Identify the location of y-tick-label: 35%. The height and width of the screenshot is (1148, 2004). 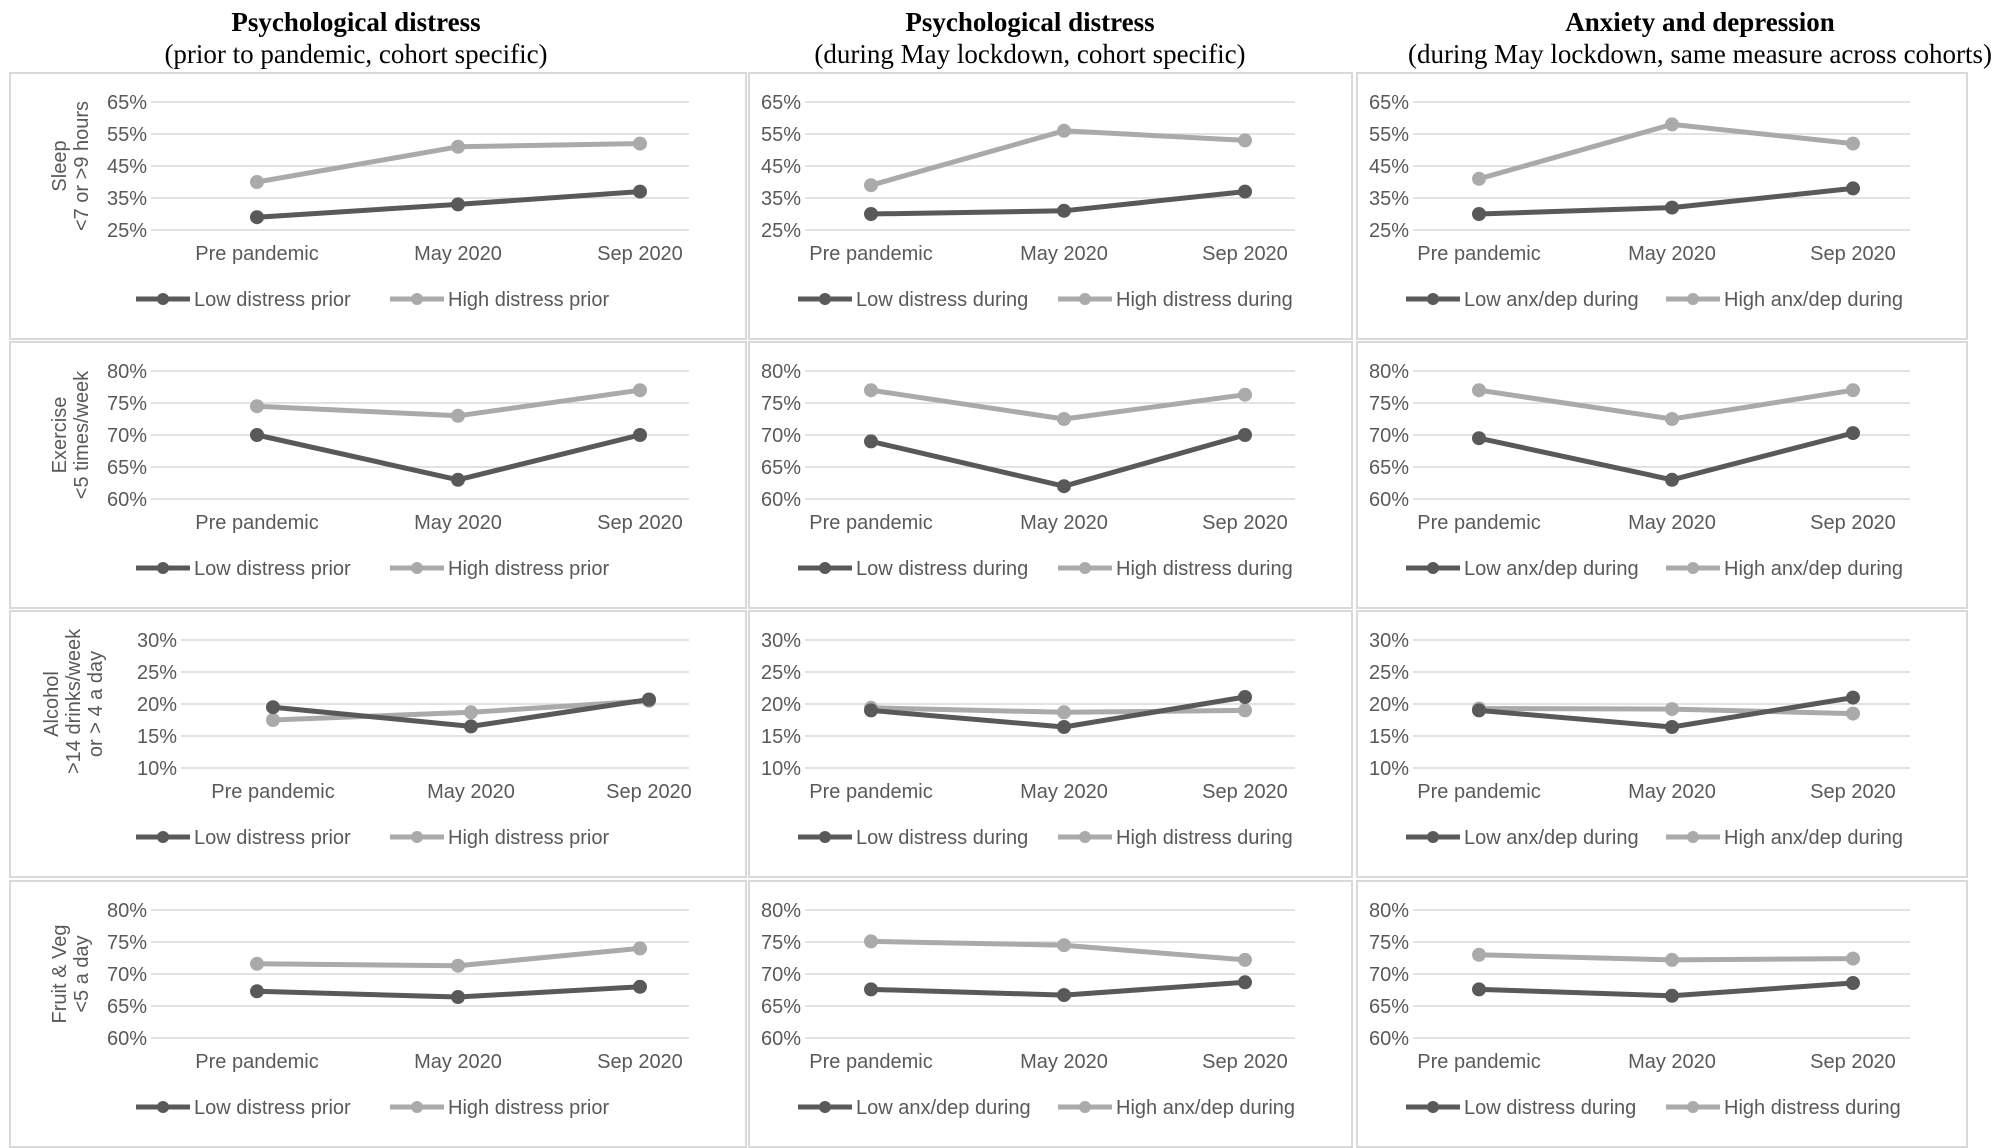
(781, 199).